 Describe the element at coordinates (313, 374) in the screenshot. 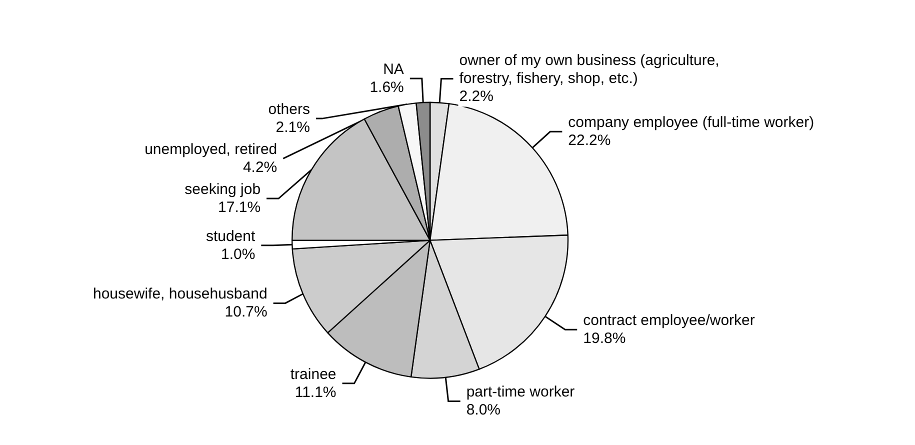

I see `slice-label: trainee` at that location.